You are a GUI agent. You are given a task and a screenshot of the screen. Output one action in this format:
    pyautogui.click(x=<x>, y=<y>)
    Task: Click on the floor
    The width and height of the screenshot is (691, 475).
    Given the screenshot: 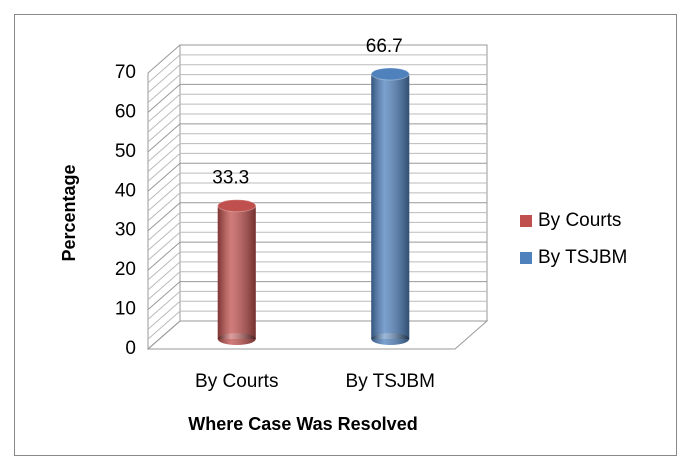 What is the action you would take?
    pyautogui.click(x=317, y=335)
    